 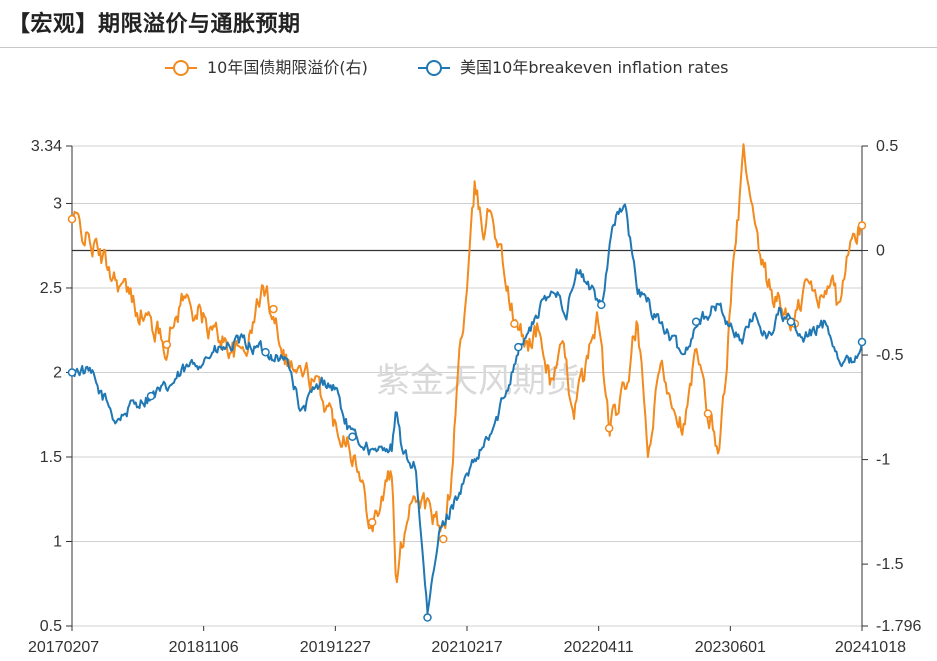 What do you see at coordinates (57, 372) in the screenshot?
I see `left-tick-label-3: 2` at bounding box center [57, 372].